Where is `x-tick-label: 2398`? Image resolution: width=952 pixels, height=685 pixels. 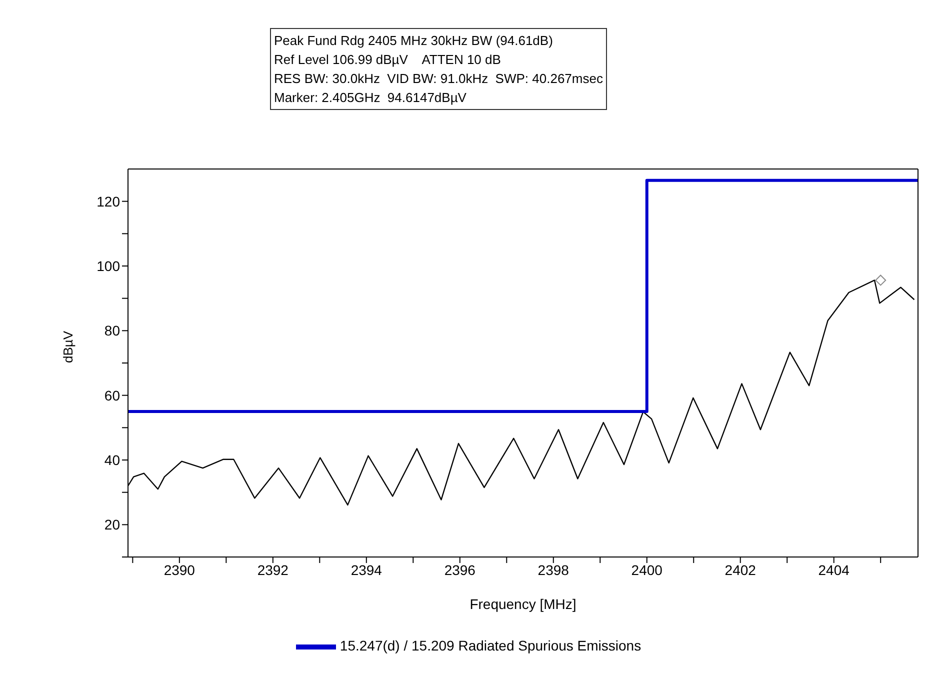 x-tick-label: 2398 is located at coordinates (554, 570).